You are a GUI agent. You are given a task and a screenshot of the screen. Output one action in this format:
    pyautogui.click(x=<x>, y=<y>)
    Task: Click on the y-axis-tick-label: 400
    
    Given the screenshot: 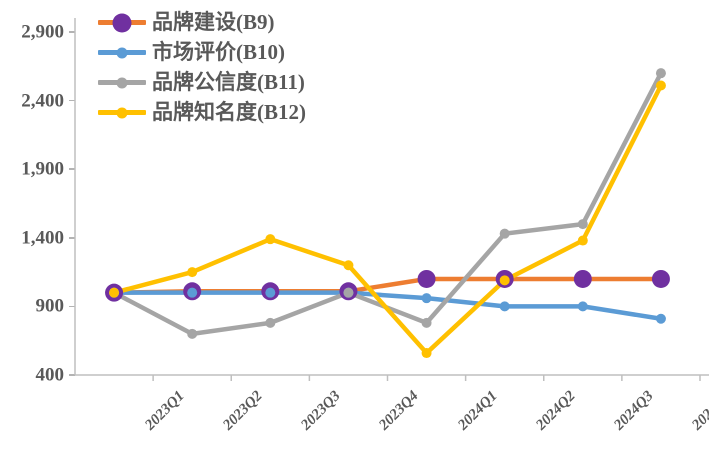 What is the action you would take?
    pyautogui.click(x=50, y=375)
    